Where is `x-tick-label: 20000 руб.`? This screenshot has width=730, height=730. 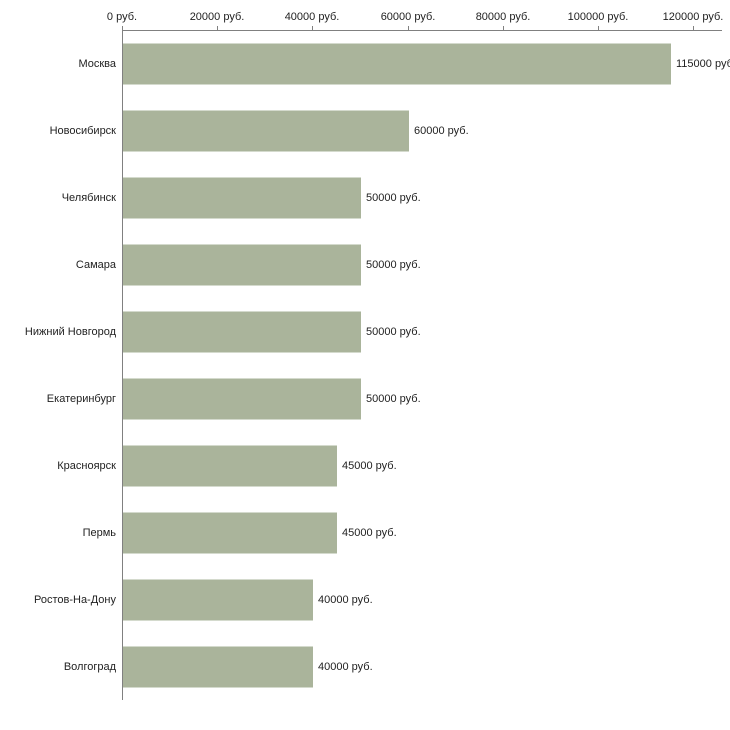
x-tick-label: 20000 руб. is located at coordinates (217, 17).